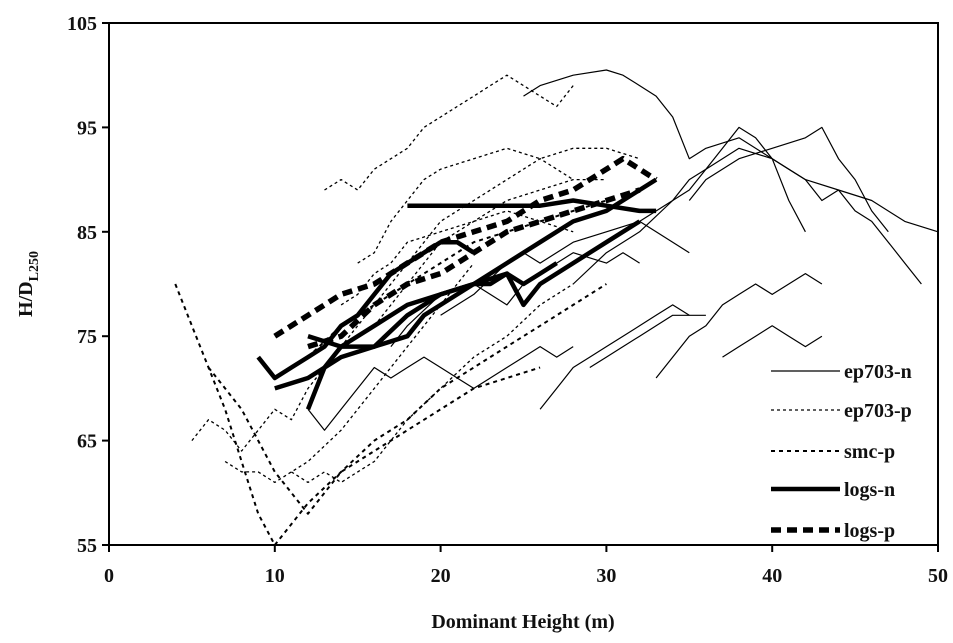  What do you see at coordinates (87, 442) in the screenshot?
I see `y-tick-label: 65` at bounding box center [87, 442].